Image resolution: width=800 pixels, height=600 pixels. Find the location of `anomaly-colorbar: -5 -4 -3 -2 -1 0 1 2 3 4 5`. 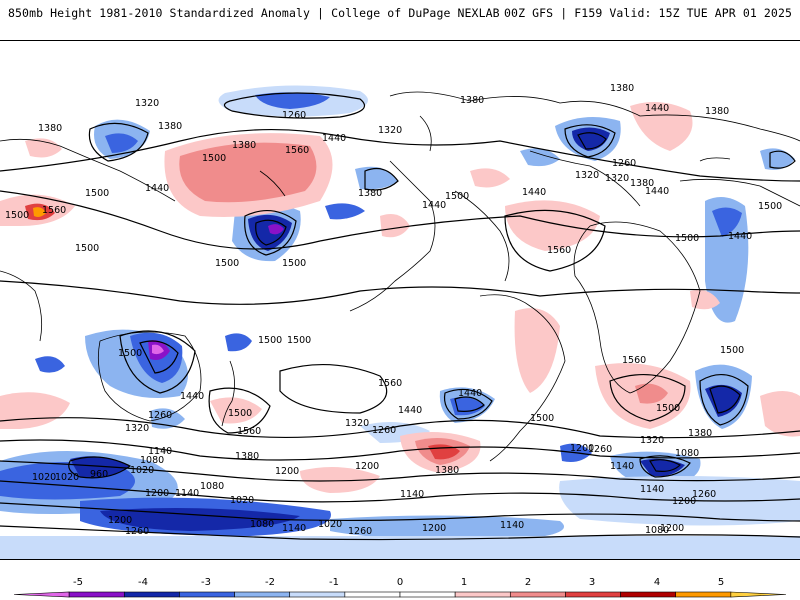

anomaly-colorbar: -5 -4 -3 -2 -1 0 1 2 3 4 5 is located at coordinates (400, 587).